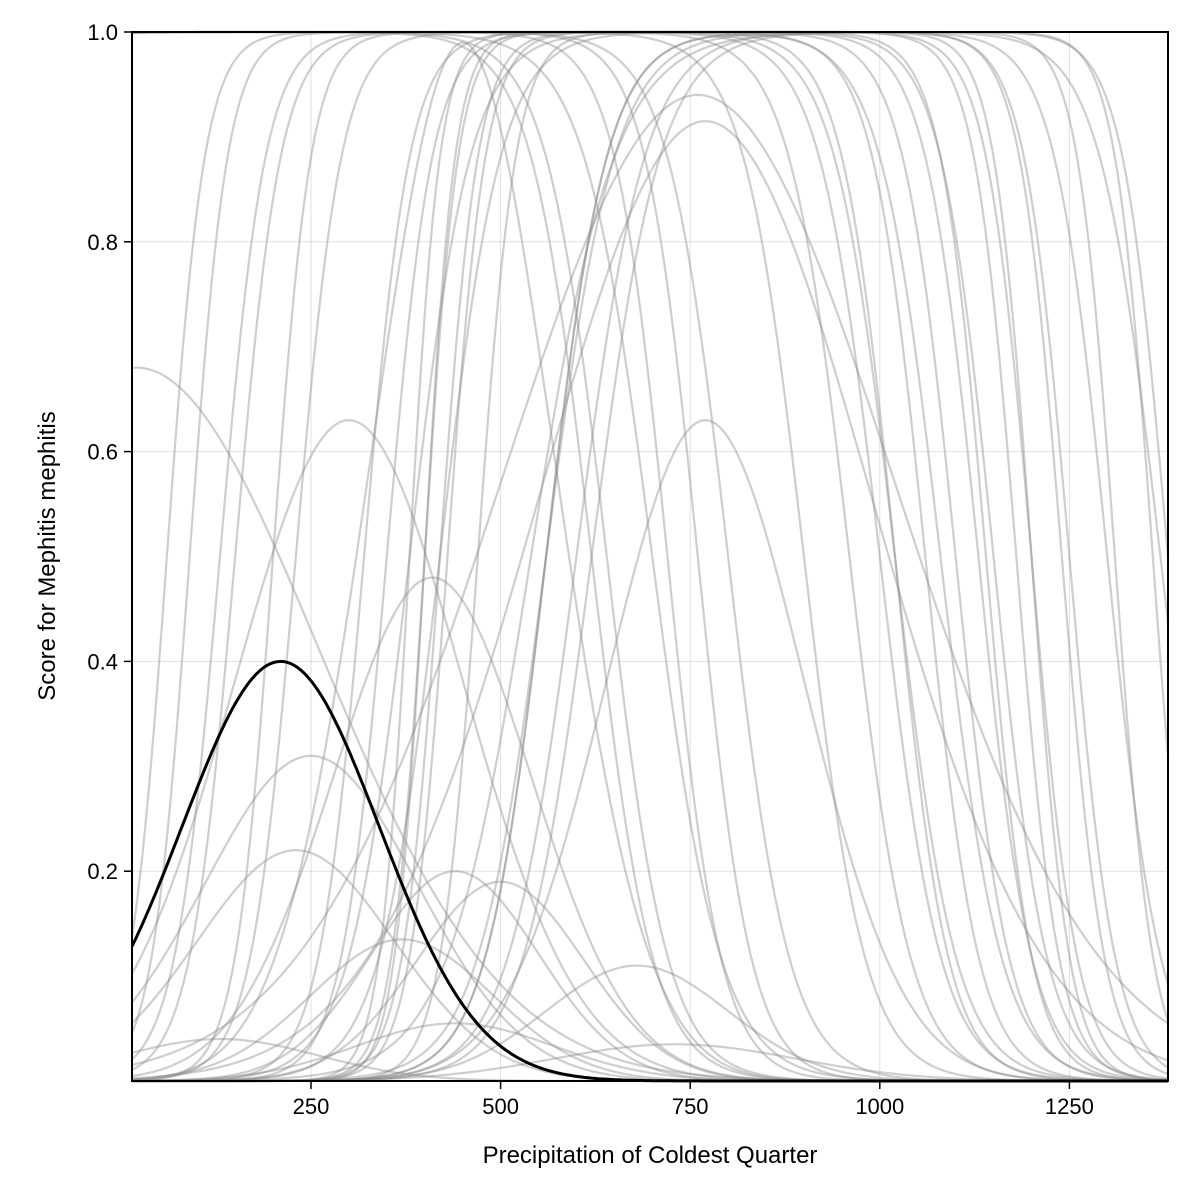 The image size is (1200, 1200). What do you see at coordinates (47, 555) in the screenshot?
I see `y-axis-title: Score for Mephitis mephitis` at bounding box center [47, 555].